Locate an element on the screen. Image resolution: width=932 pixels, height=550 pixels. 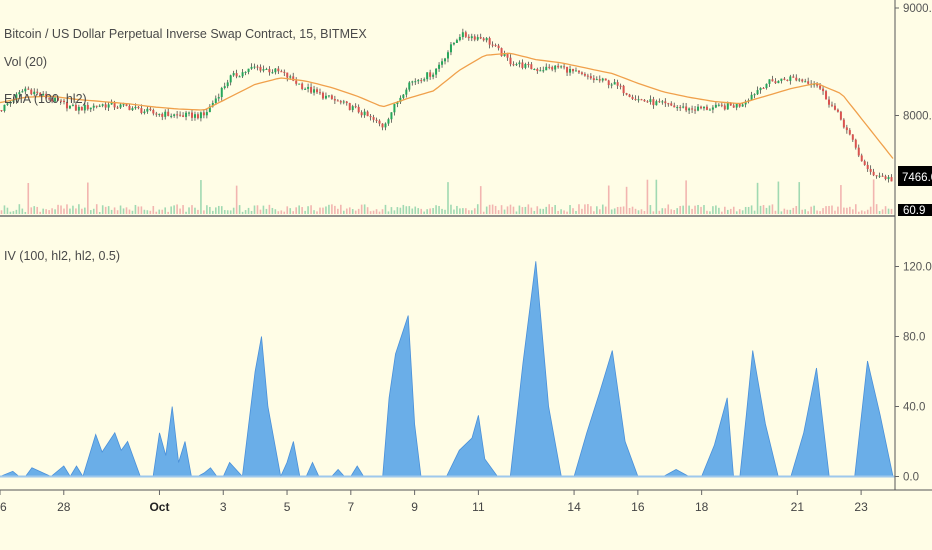
indicator-vol-label: Vol (20) is located at coordinates (25, 62).